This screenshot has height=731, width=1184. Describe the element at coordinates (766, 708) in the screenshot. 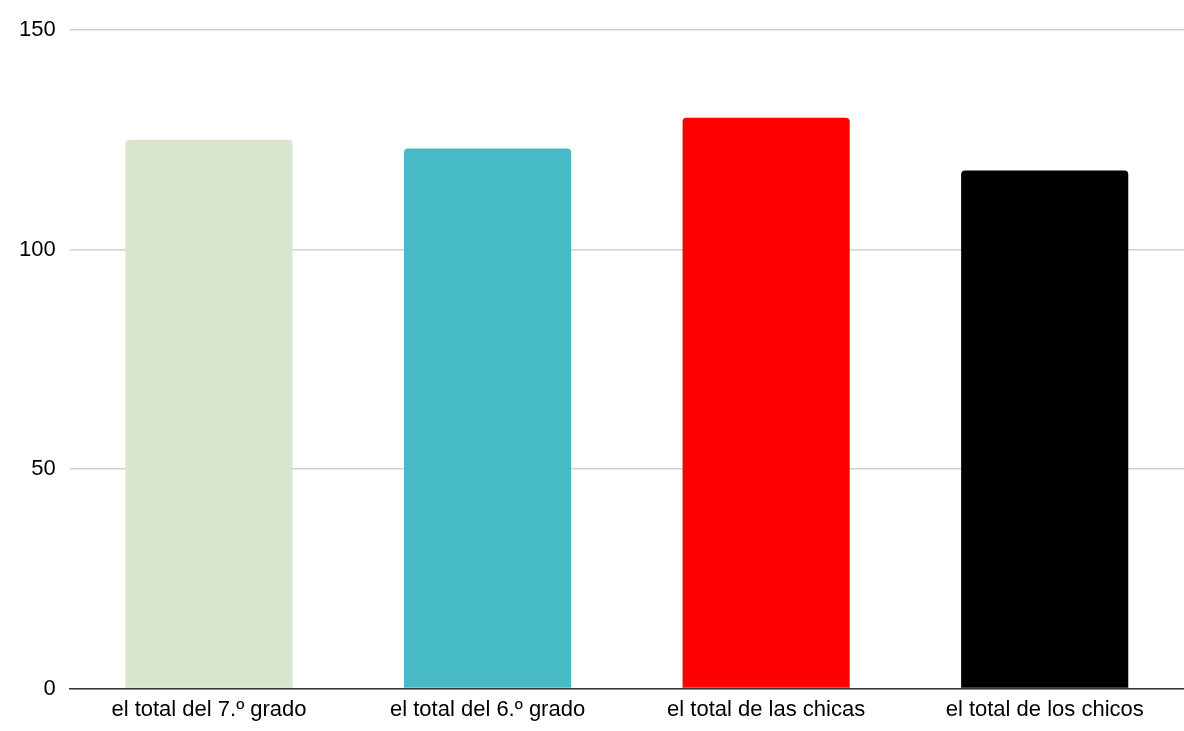

I see `x-tick-label: el total de las chicas` at that location.